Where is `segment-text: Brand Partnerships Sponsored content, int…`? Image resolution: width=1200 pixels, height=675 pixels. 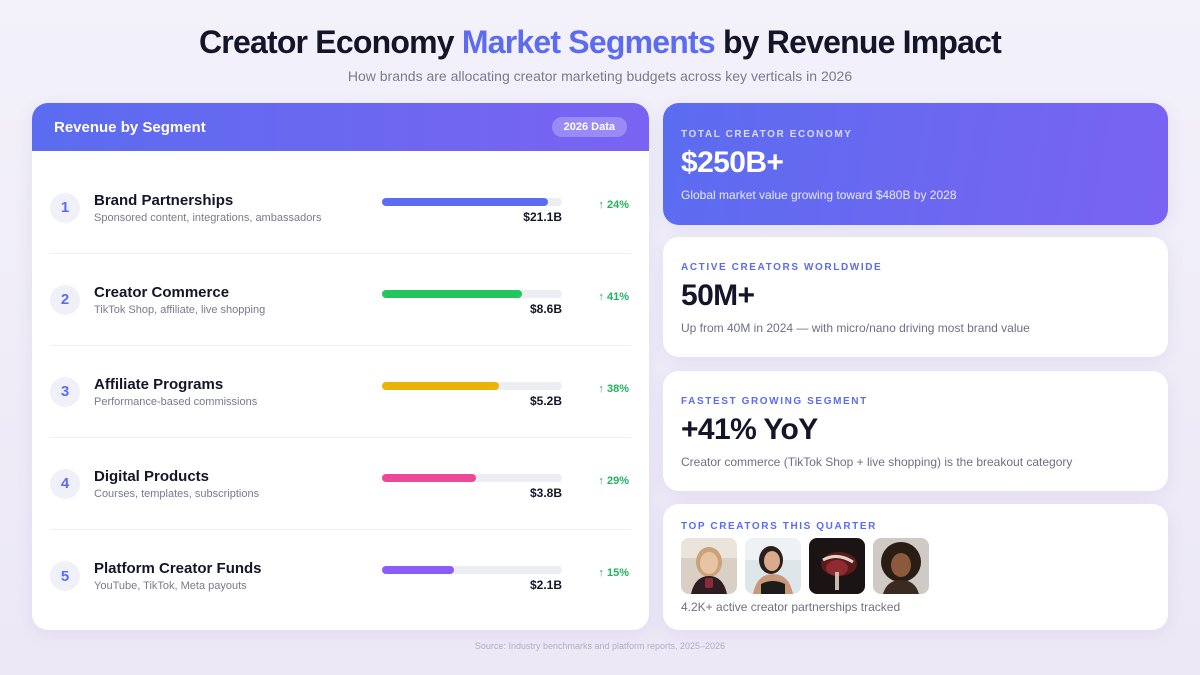 segment-text: Brand Partnerships Sponsored content, int… is located at coordinates (238, 208).